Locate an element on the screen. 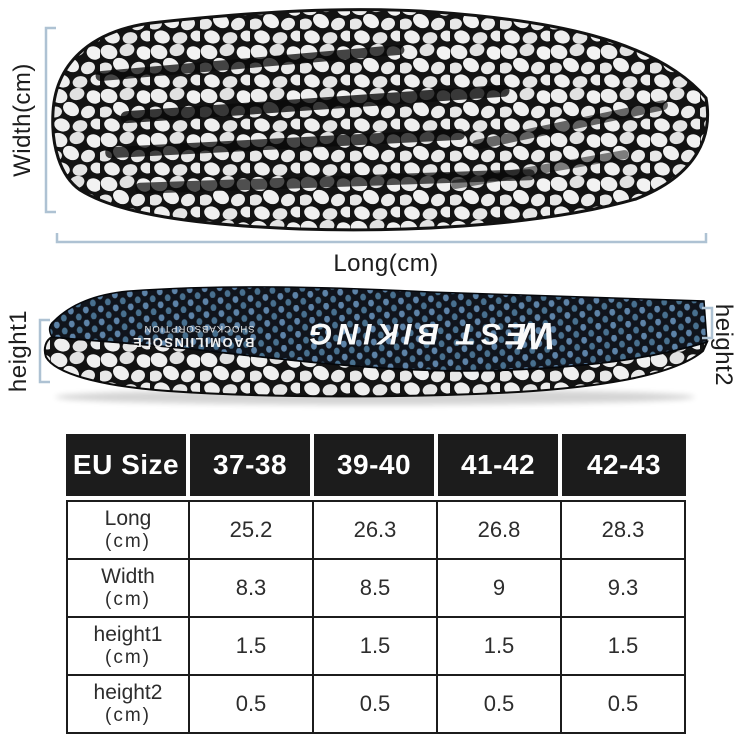 This screenshot has width=750, height=750. table-row-long: Long (cm) 25.2 26.3 26.8 28.3 is located at coordinates (376, 530).